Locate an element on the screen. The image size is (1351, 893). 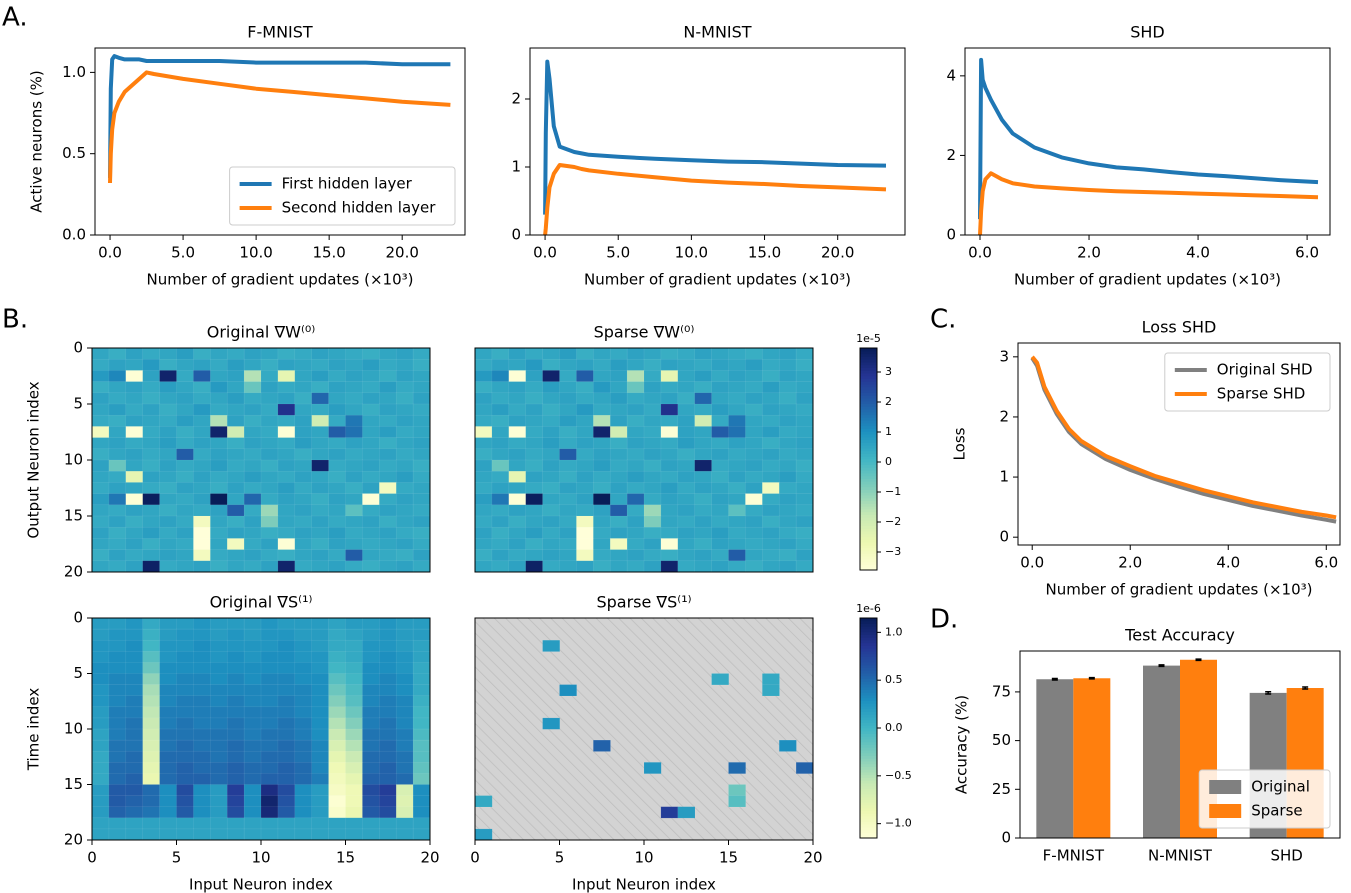
y-tick-label: 2 is located at coordinates (951, 155).